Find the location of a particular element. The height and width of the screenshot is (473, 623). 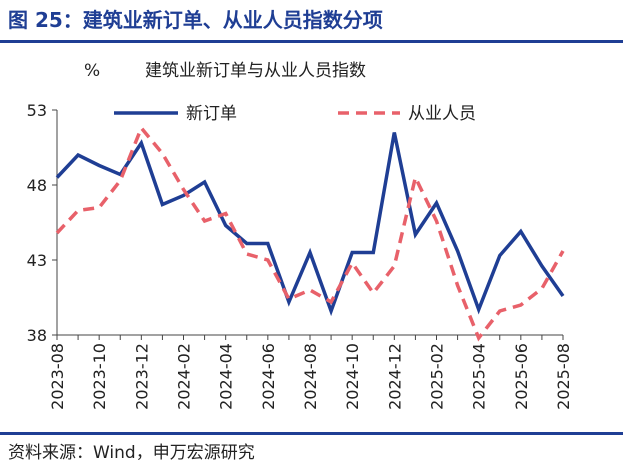

y-tick-label: 53 is located at coordinates (37, 110).